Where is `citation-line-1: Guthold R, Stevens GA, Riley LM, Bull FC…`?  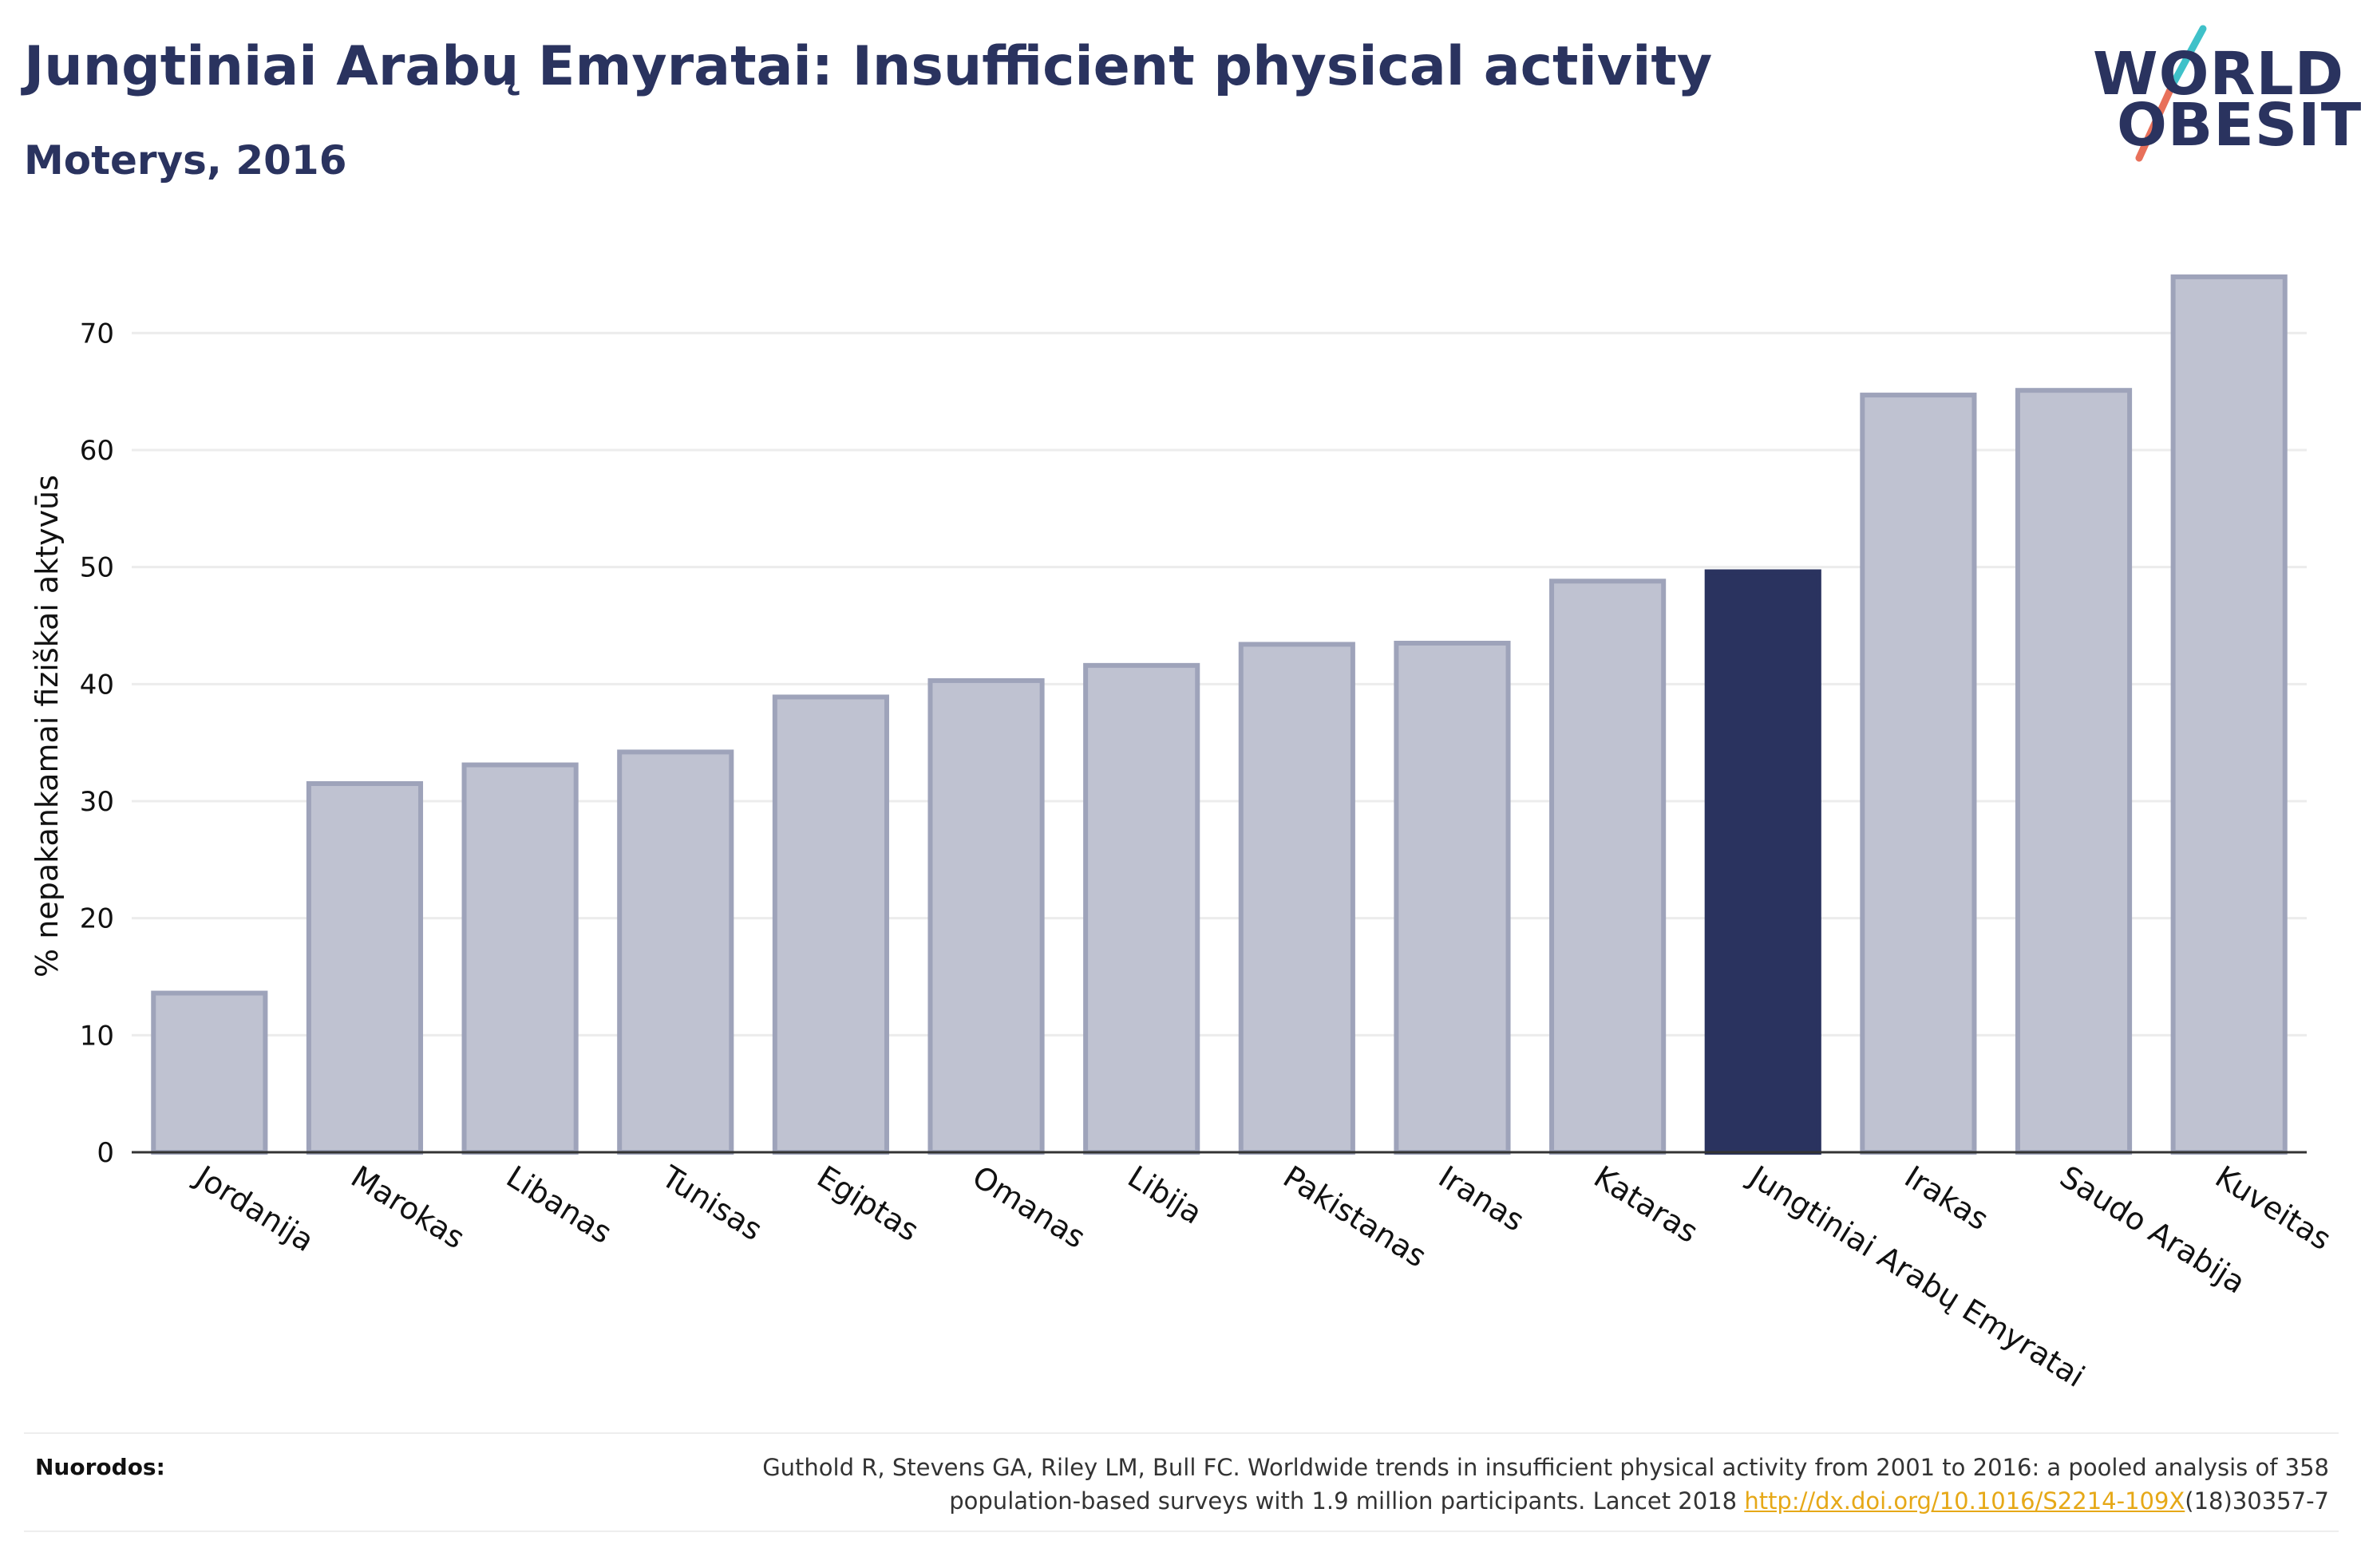
citation-line-1: Guthold R, Stevens GA, Riley LM, Bull FC… is located at coordinates (1545, 1467).